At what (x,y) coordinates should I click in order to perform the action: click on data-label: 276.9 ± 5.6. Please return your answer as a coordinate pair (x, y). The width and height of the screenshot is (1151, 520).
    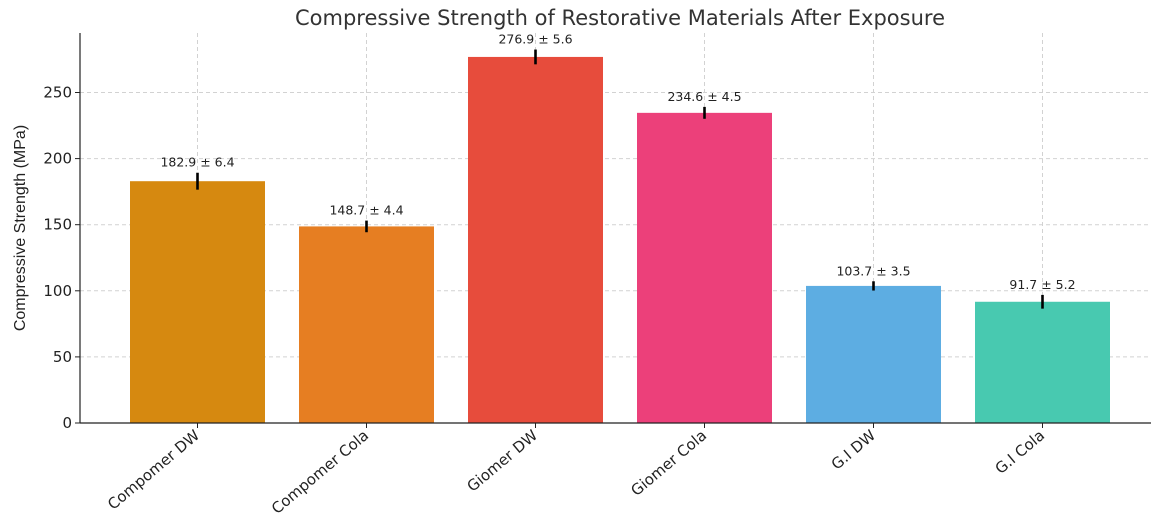
    Looking at the image, I should click on (535, 39).